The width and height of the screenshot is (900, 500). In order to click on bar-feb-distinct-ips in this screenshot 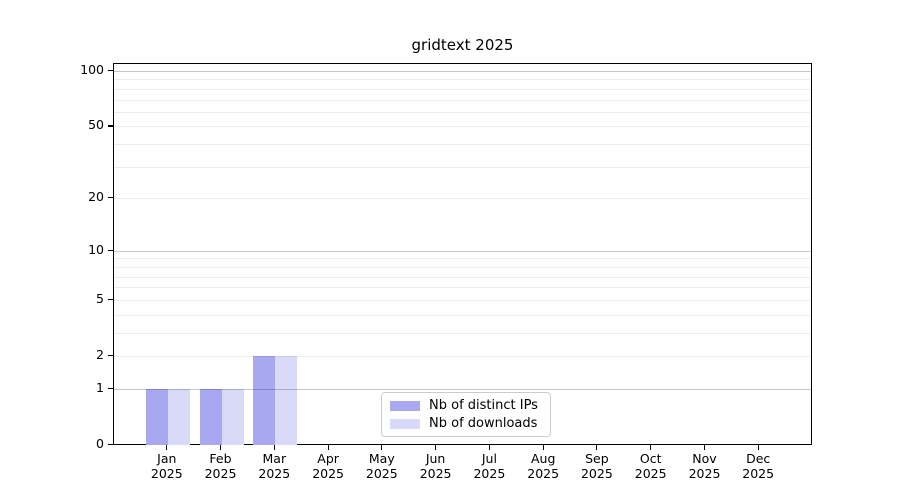, I will do `click(210, 416)`.